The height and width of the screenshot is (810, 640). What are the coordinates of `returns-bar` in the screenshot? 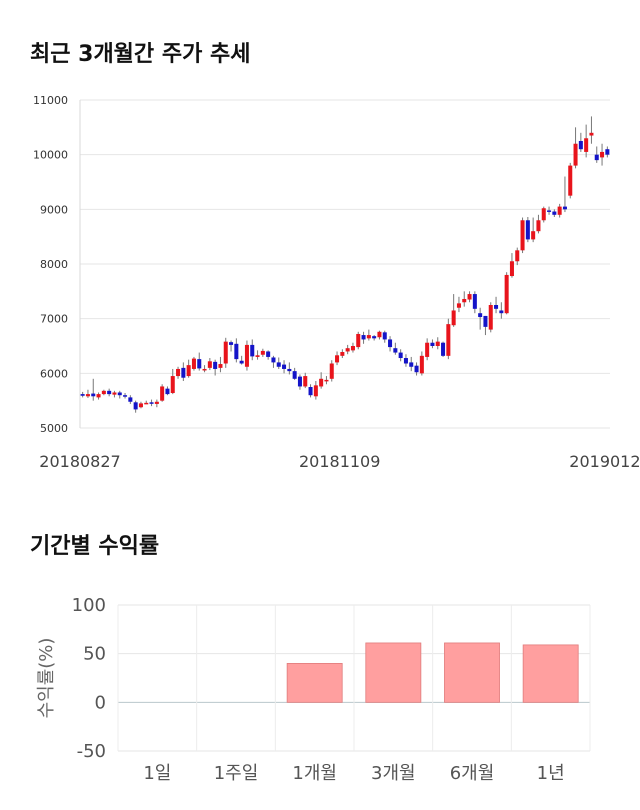 It's located at (393, 672).